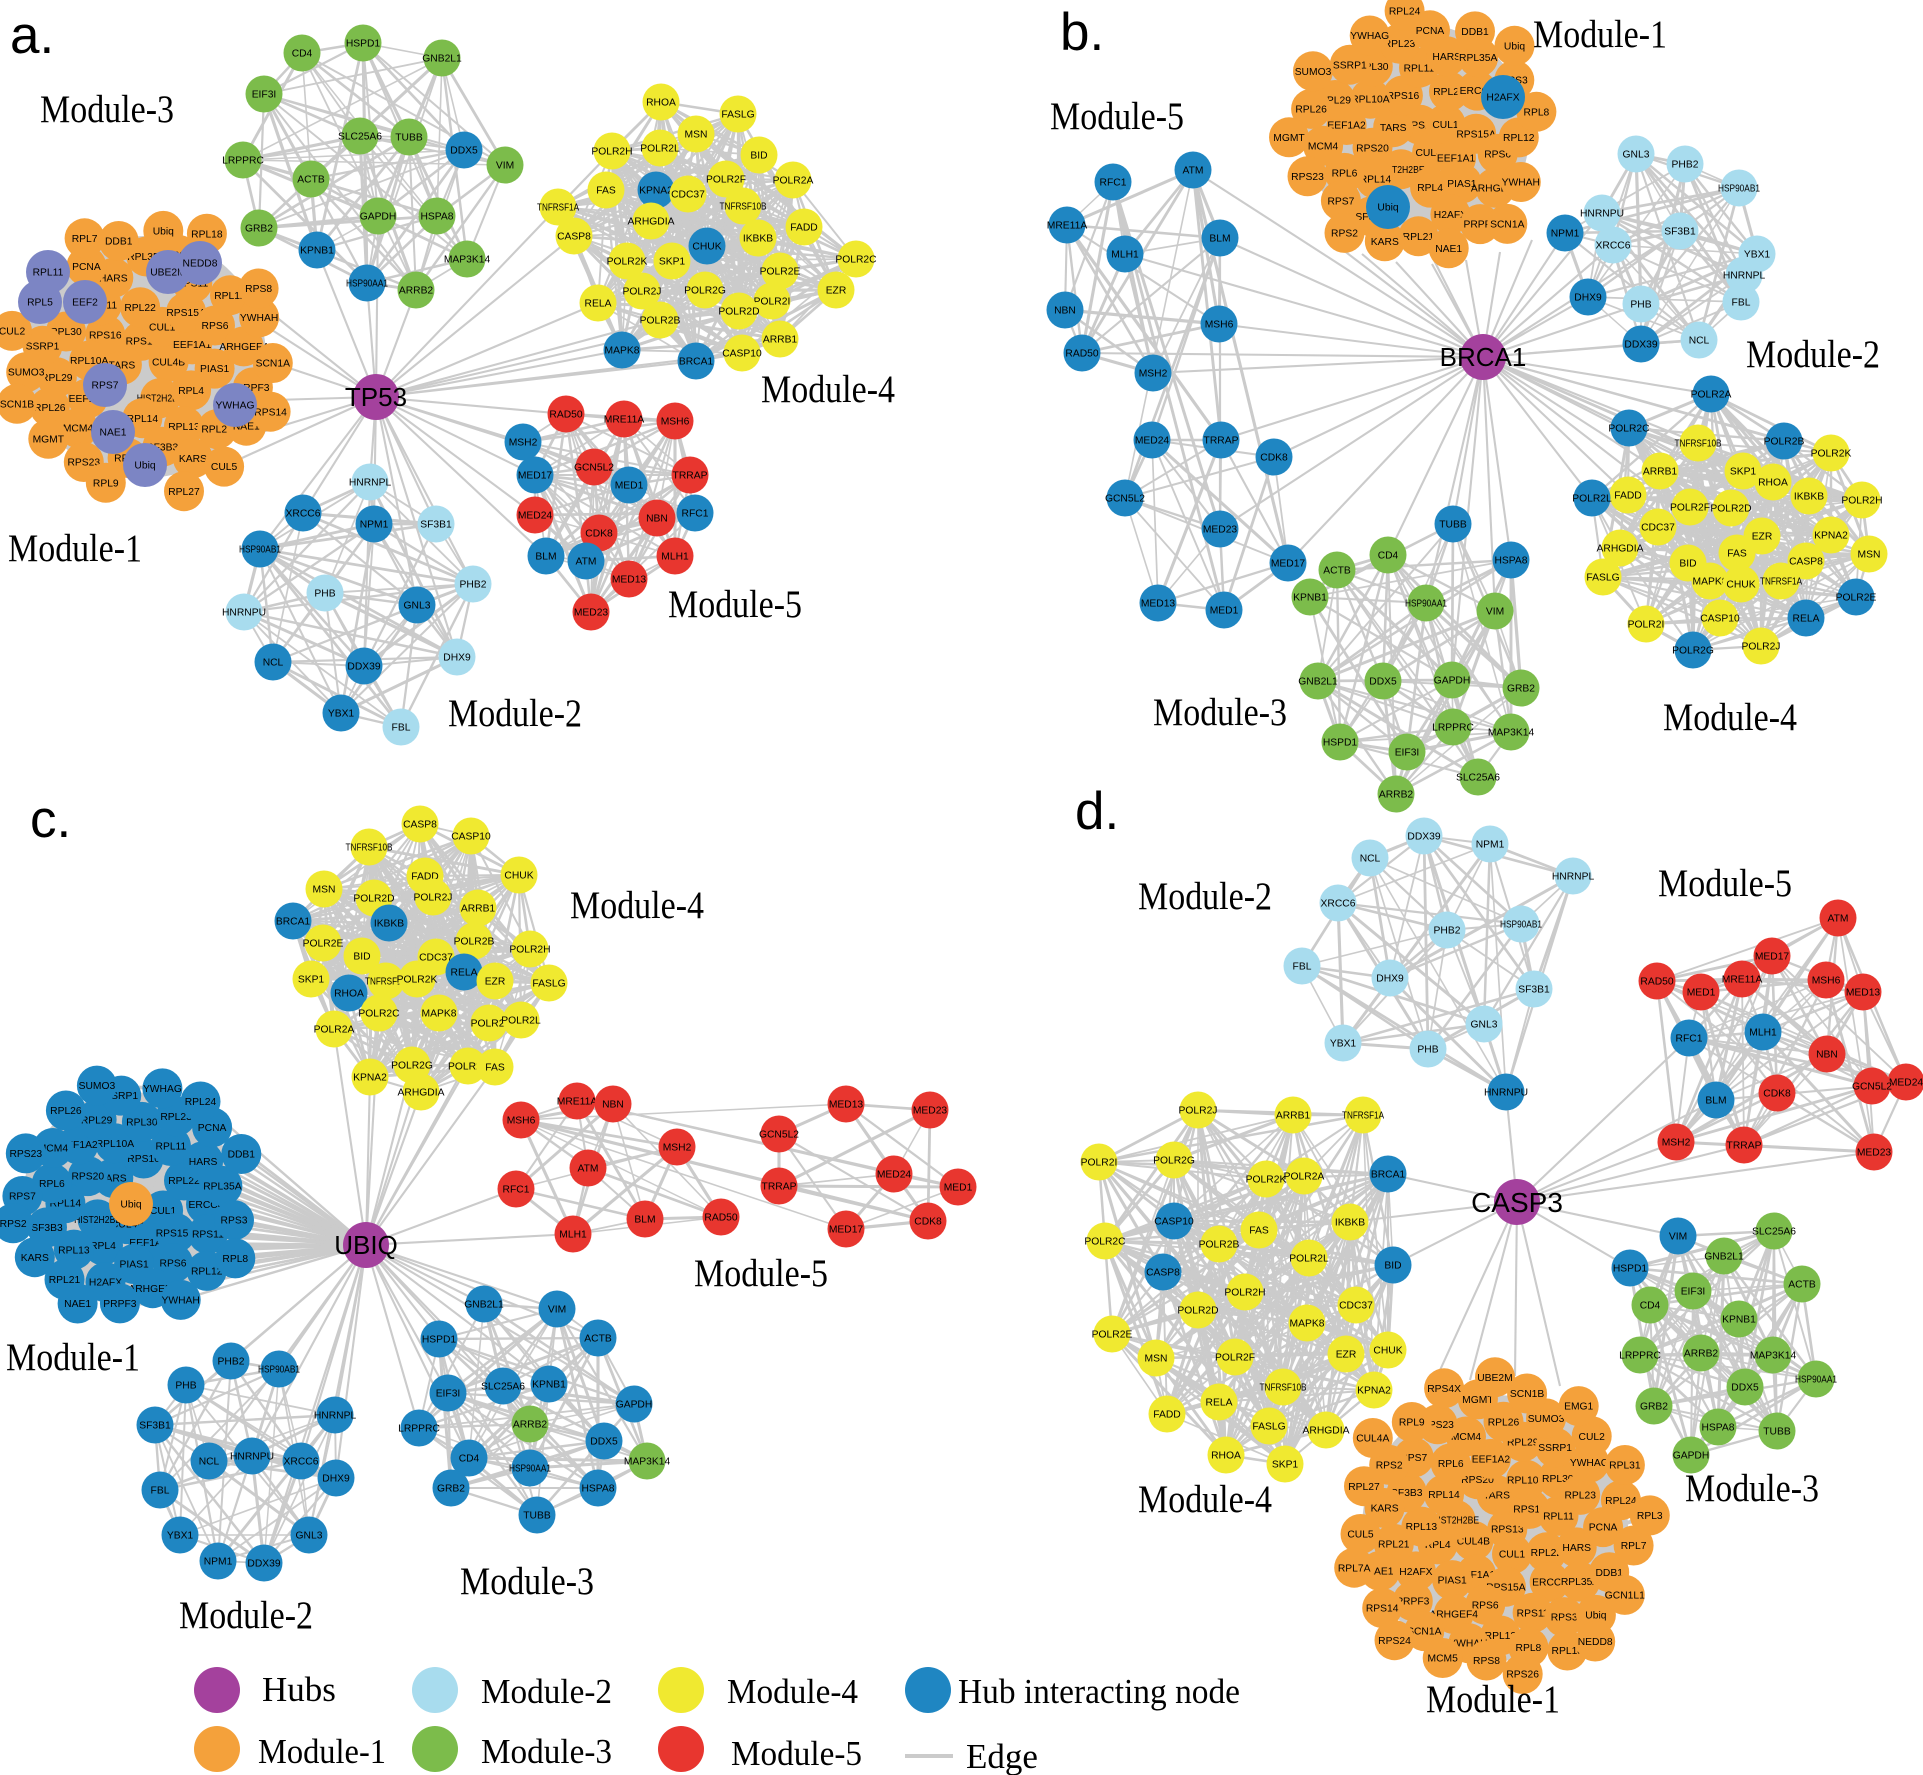 This screenshot has width=1923, height=1775. What do you see at coordinates (720, 1218) in the screenshot?
I see `svg-text: RAD50` at bounding box center [720, 1218].